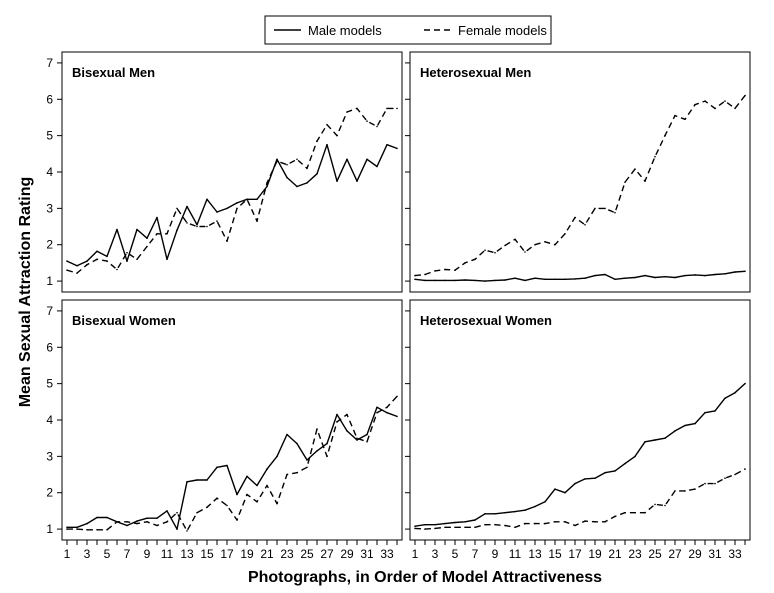 The height and width of the screenshot is (593, 774). I want to click on x-tick-label: 19, so click(247, 554).